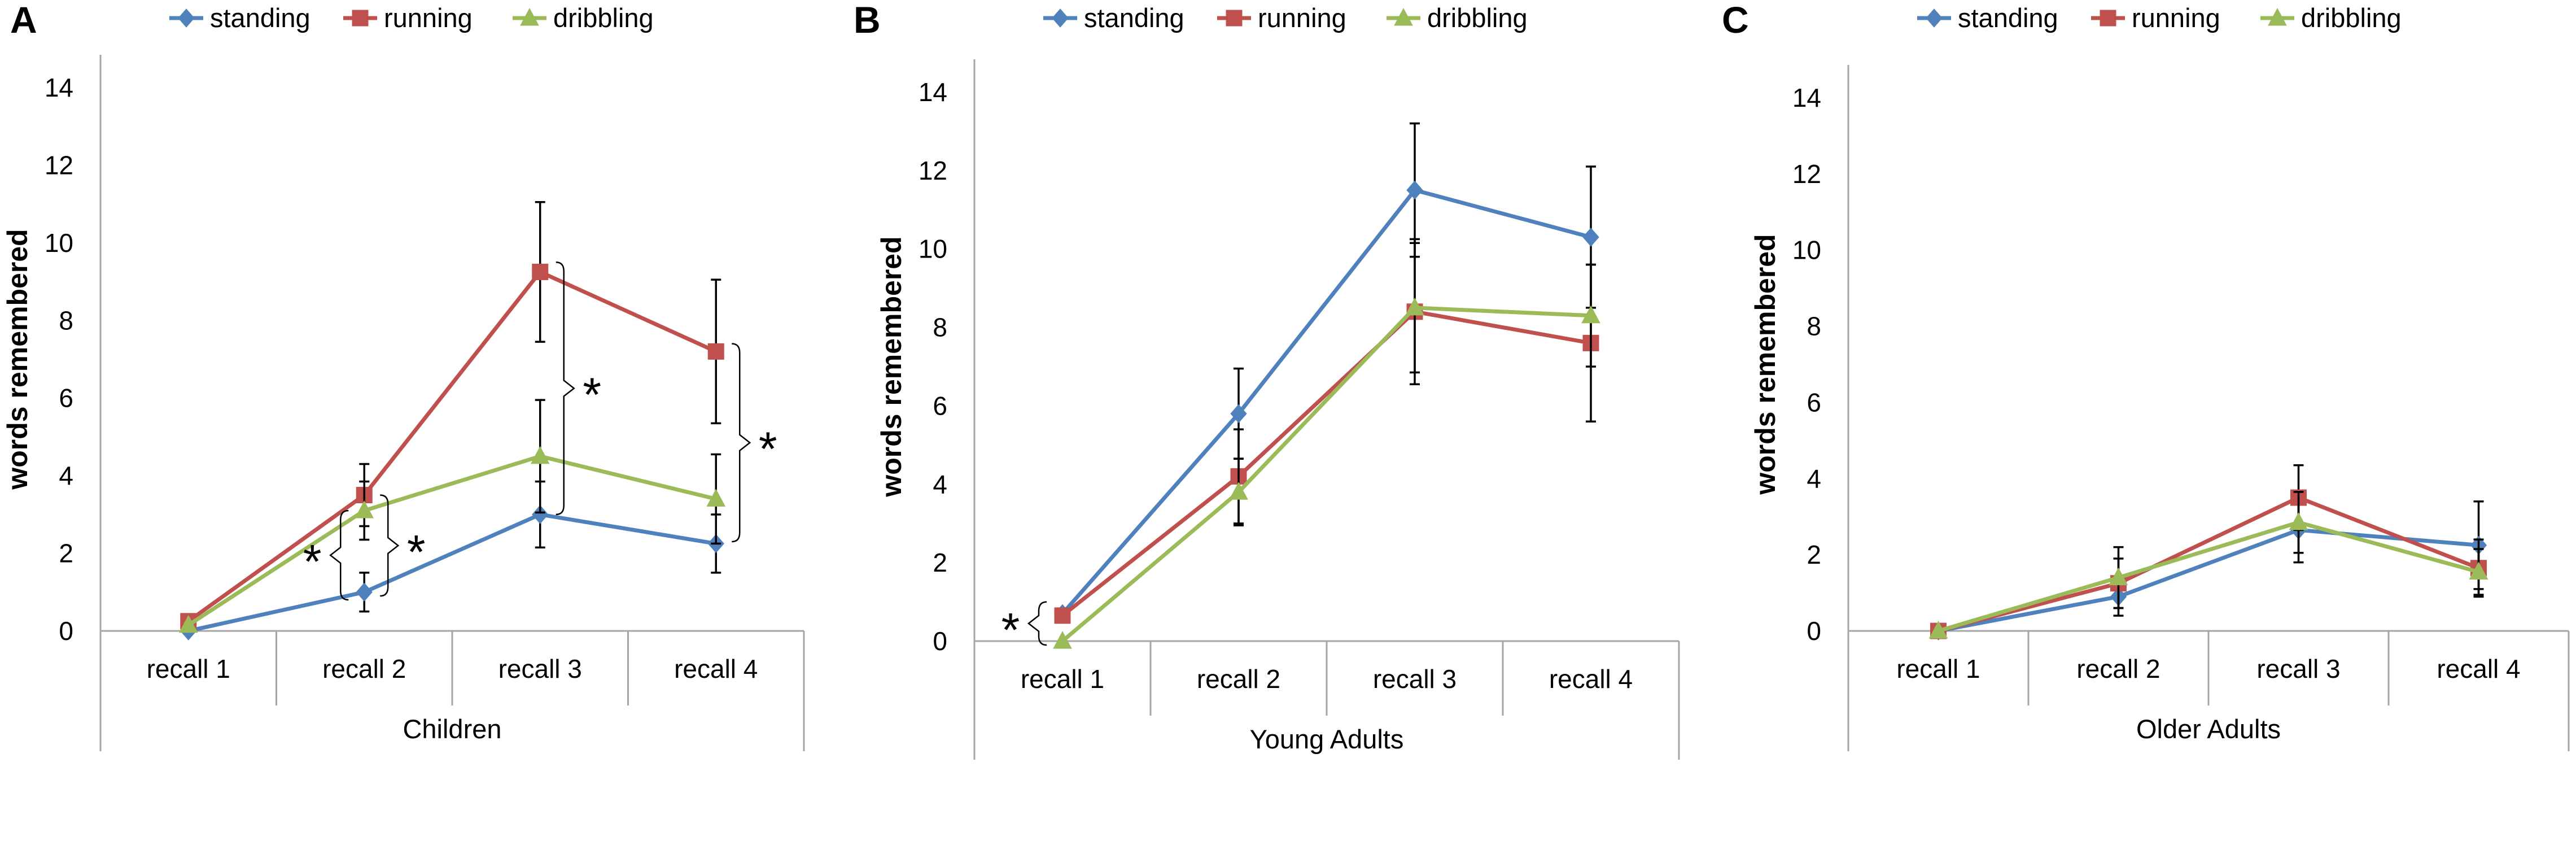  Describe the element at coordinates (2208, 729) in the screenshot. I see `x-axis-label: Older Adults` at that location.